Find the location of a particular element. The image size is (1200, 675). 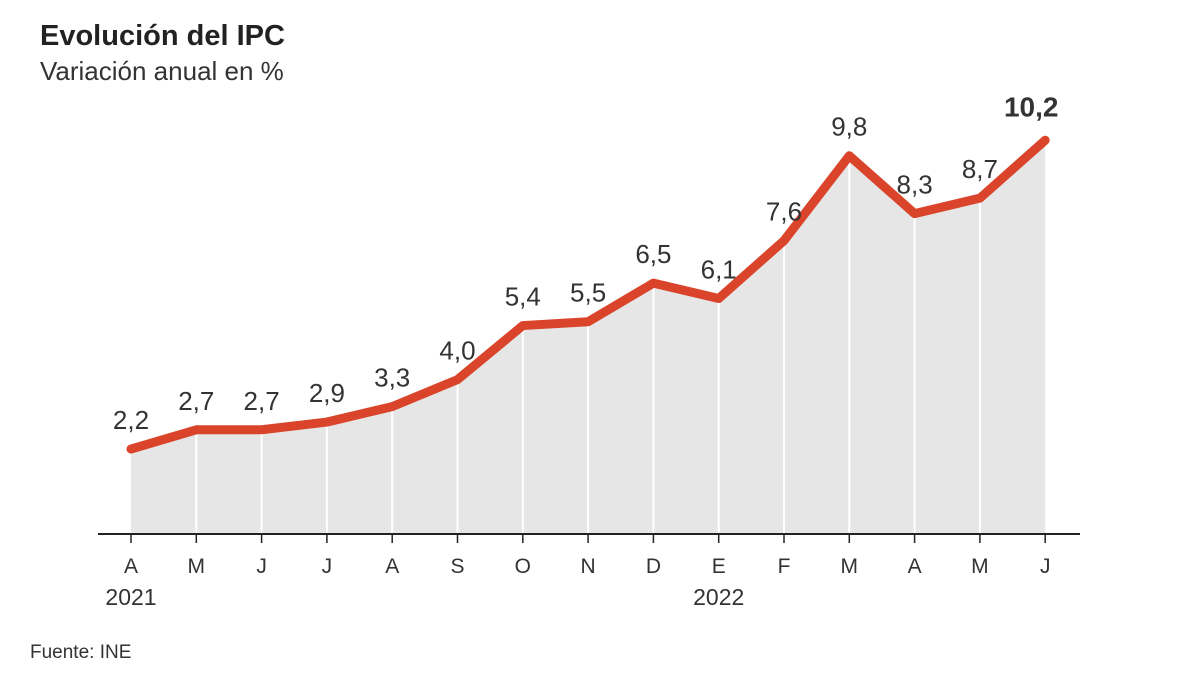

data-label: 6,1 is located at coordinates (719, 270).